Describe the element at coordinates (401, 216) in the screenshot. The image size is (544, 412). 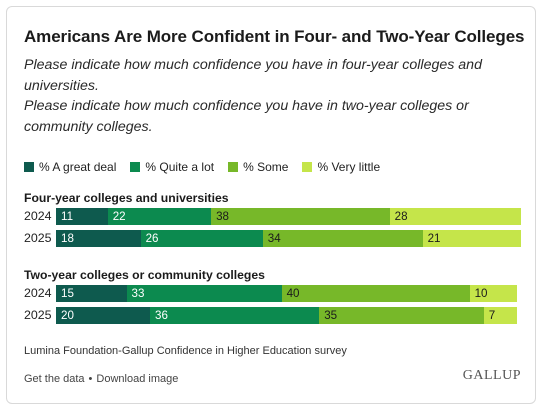
I see `data-label: 28` at that location.